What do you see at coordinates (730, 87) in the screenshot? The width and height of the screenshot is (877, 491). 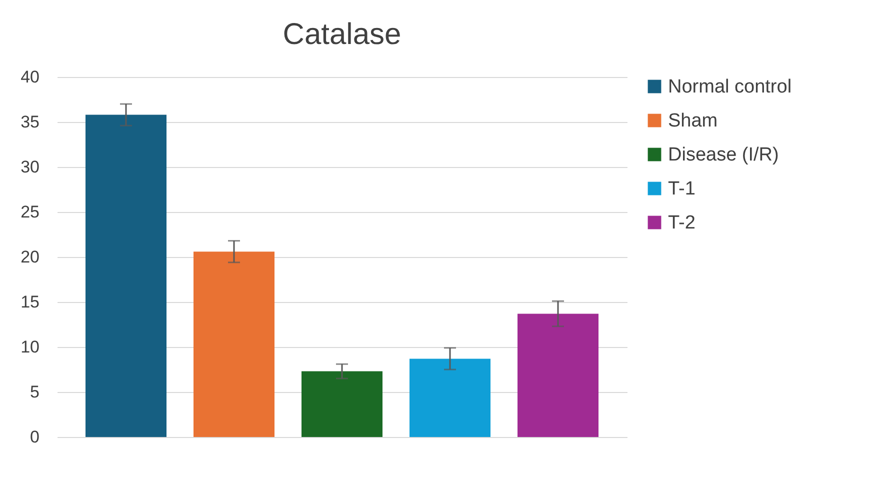 I see `legend-label: Normal control` at bounding box center [730, 87].